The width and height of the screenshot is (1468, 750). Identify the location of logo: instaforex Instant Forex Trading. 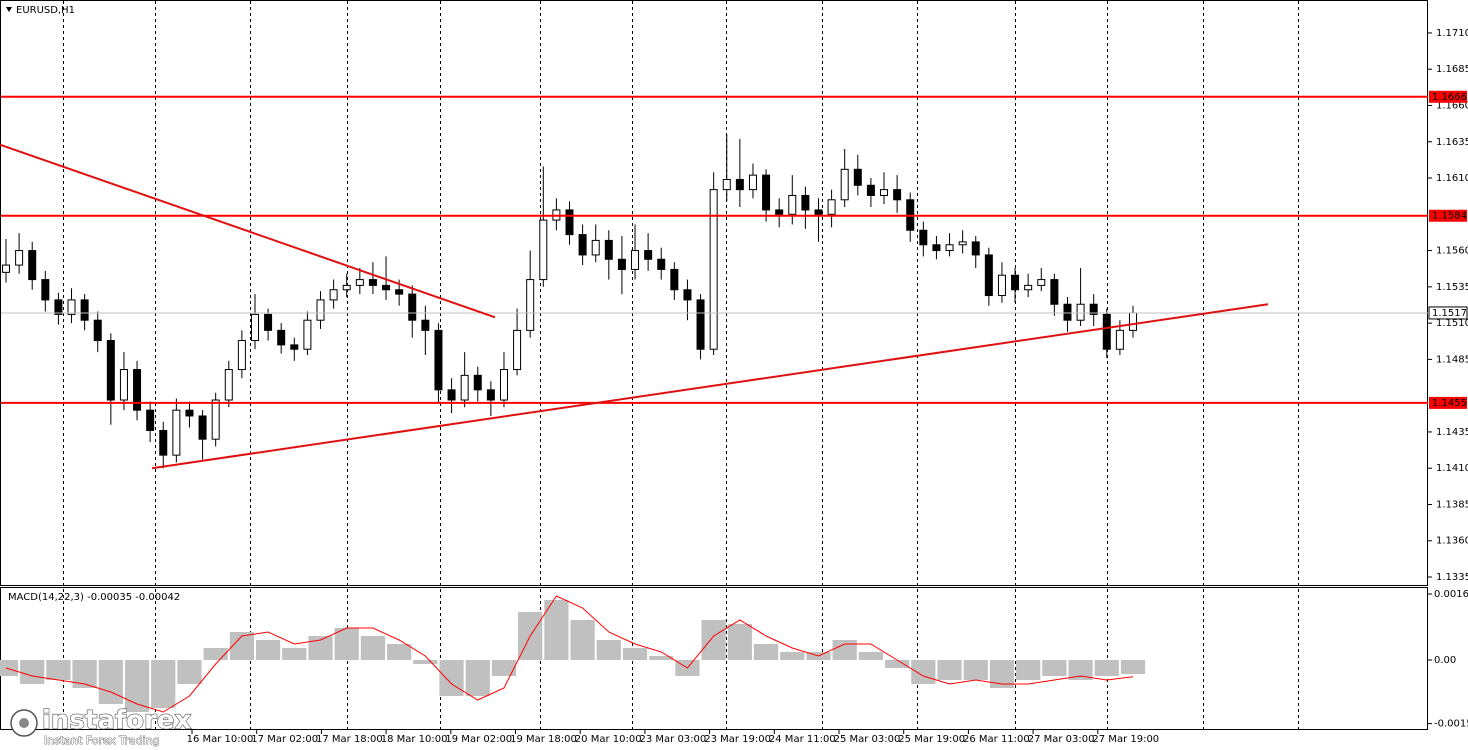
(101, 726).